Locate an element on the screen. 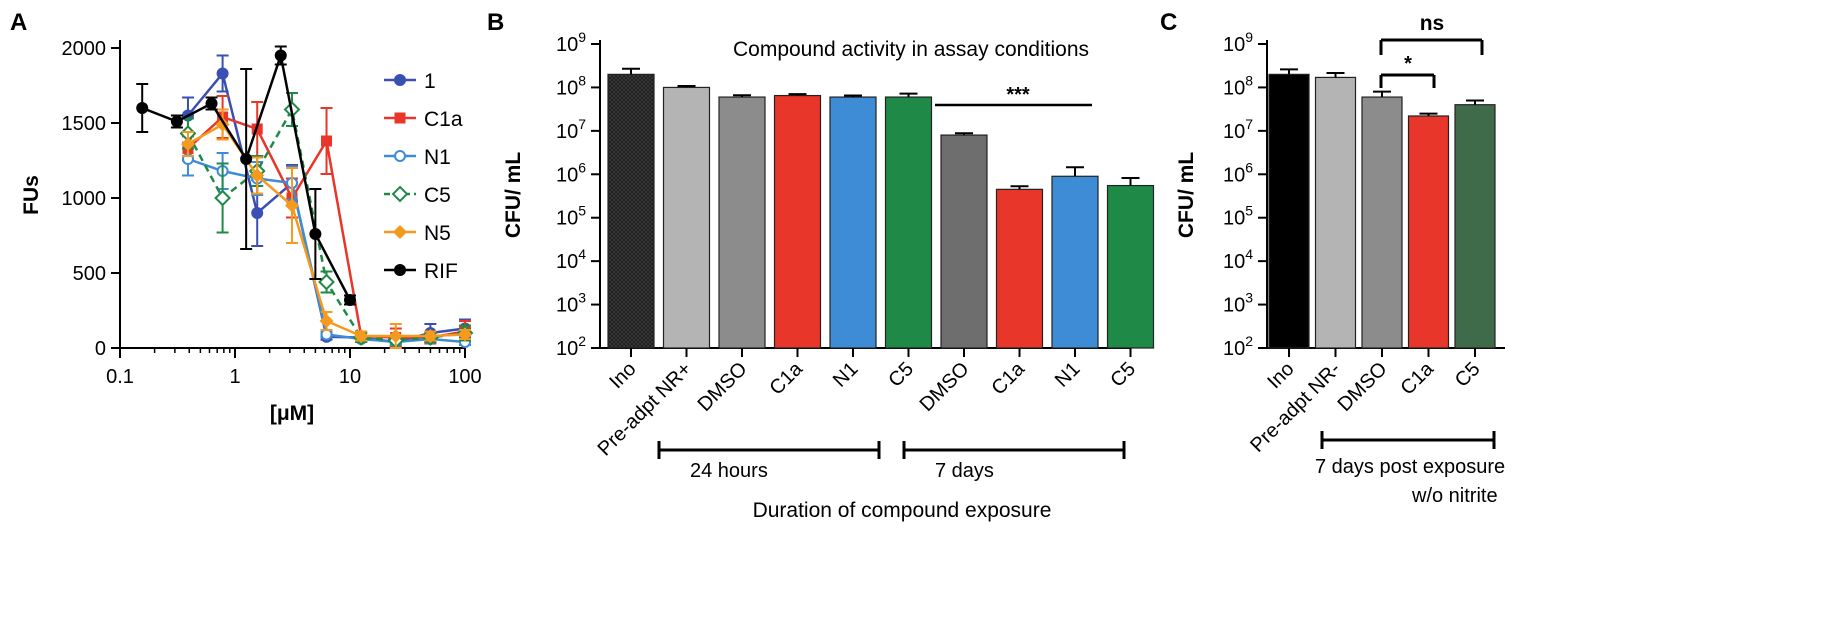 The height and width of the screenshot is (621, 1823). panel-b-bar-group is located at coordinates (881, 208).